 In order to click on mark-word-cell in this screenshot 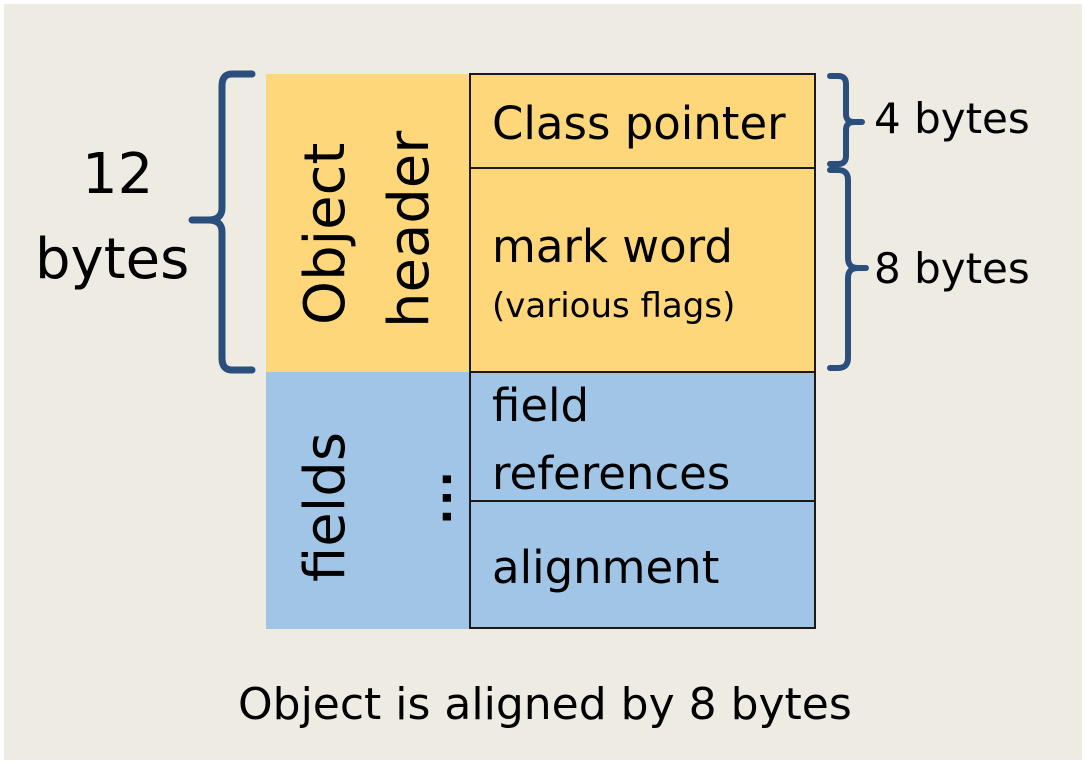, I will do `click(642, 270)`.